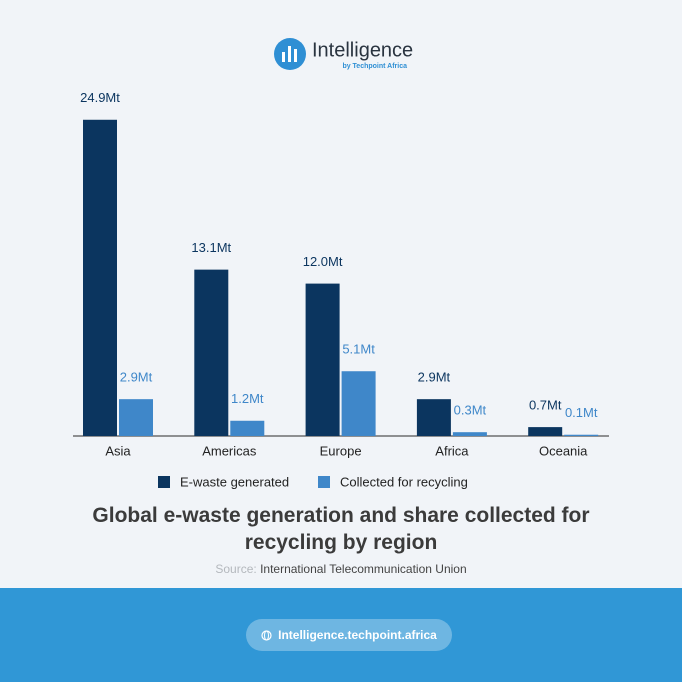 The width and height of the screenshot is (682, 682). Describe the element at coordinates (362, 50) in the screenshot. I see `brand: Intelligence` at that location.